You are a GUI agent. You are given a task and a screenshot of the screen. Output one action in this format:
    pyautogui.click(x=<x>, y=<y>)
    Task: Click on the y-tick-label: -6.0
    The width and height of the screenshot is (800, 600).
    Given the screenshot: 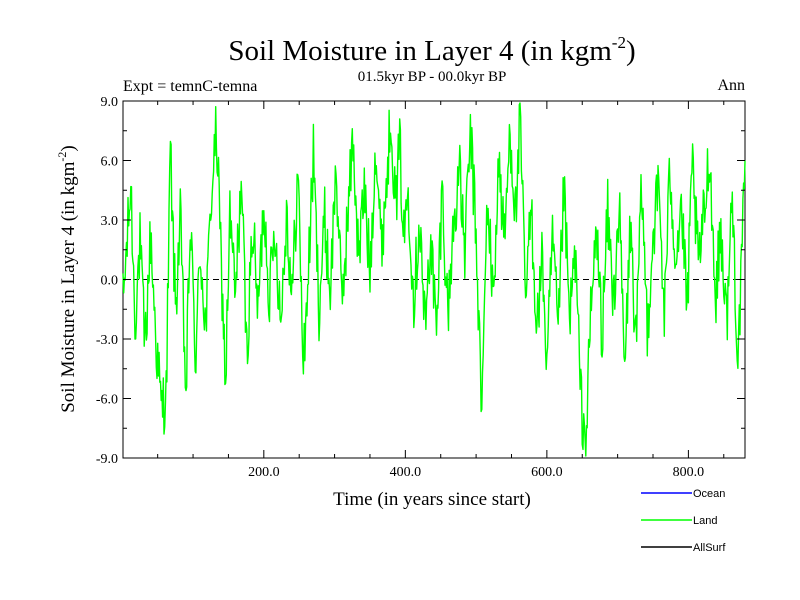 What is the action you would take?
    pyautogui.click(x=107, y=400)
    